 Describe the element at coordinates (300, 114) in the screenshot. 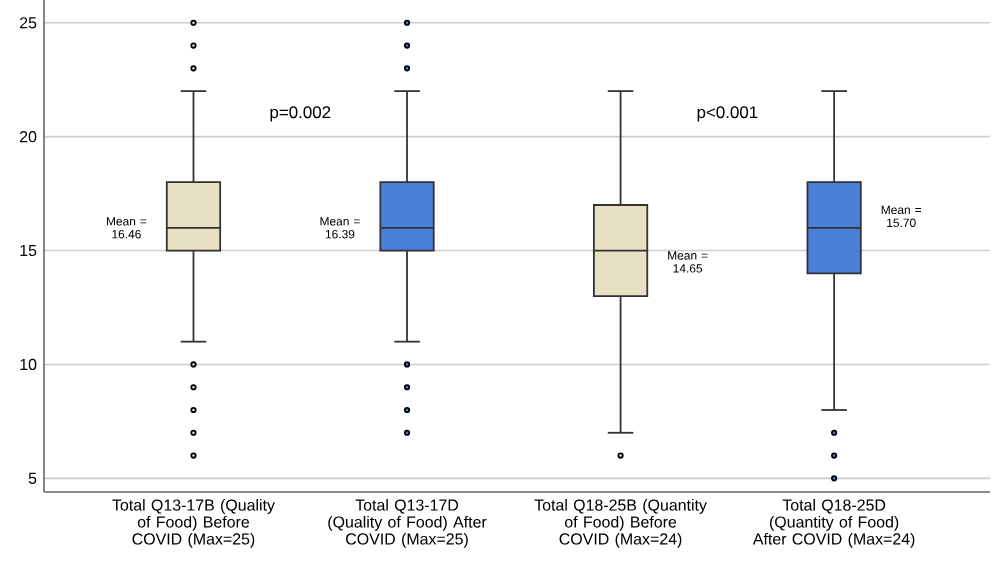

I see `annotation: p=0.002` at that location.